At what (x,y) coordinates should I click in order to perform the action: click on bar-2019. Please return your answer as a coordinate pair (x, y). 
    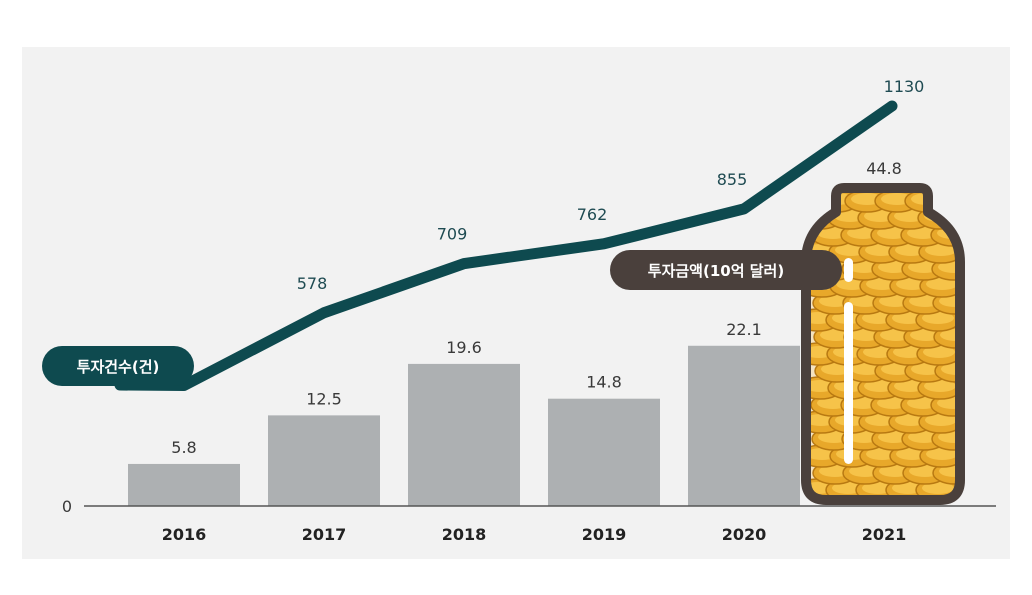
    Looking at the image, I should click on (604, 452).